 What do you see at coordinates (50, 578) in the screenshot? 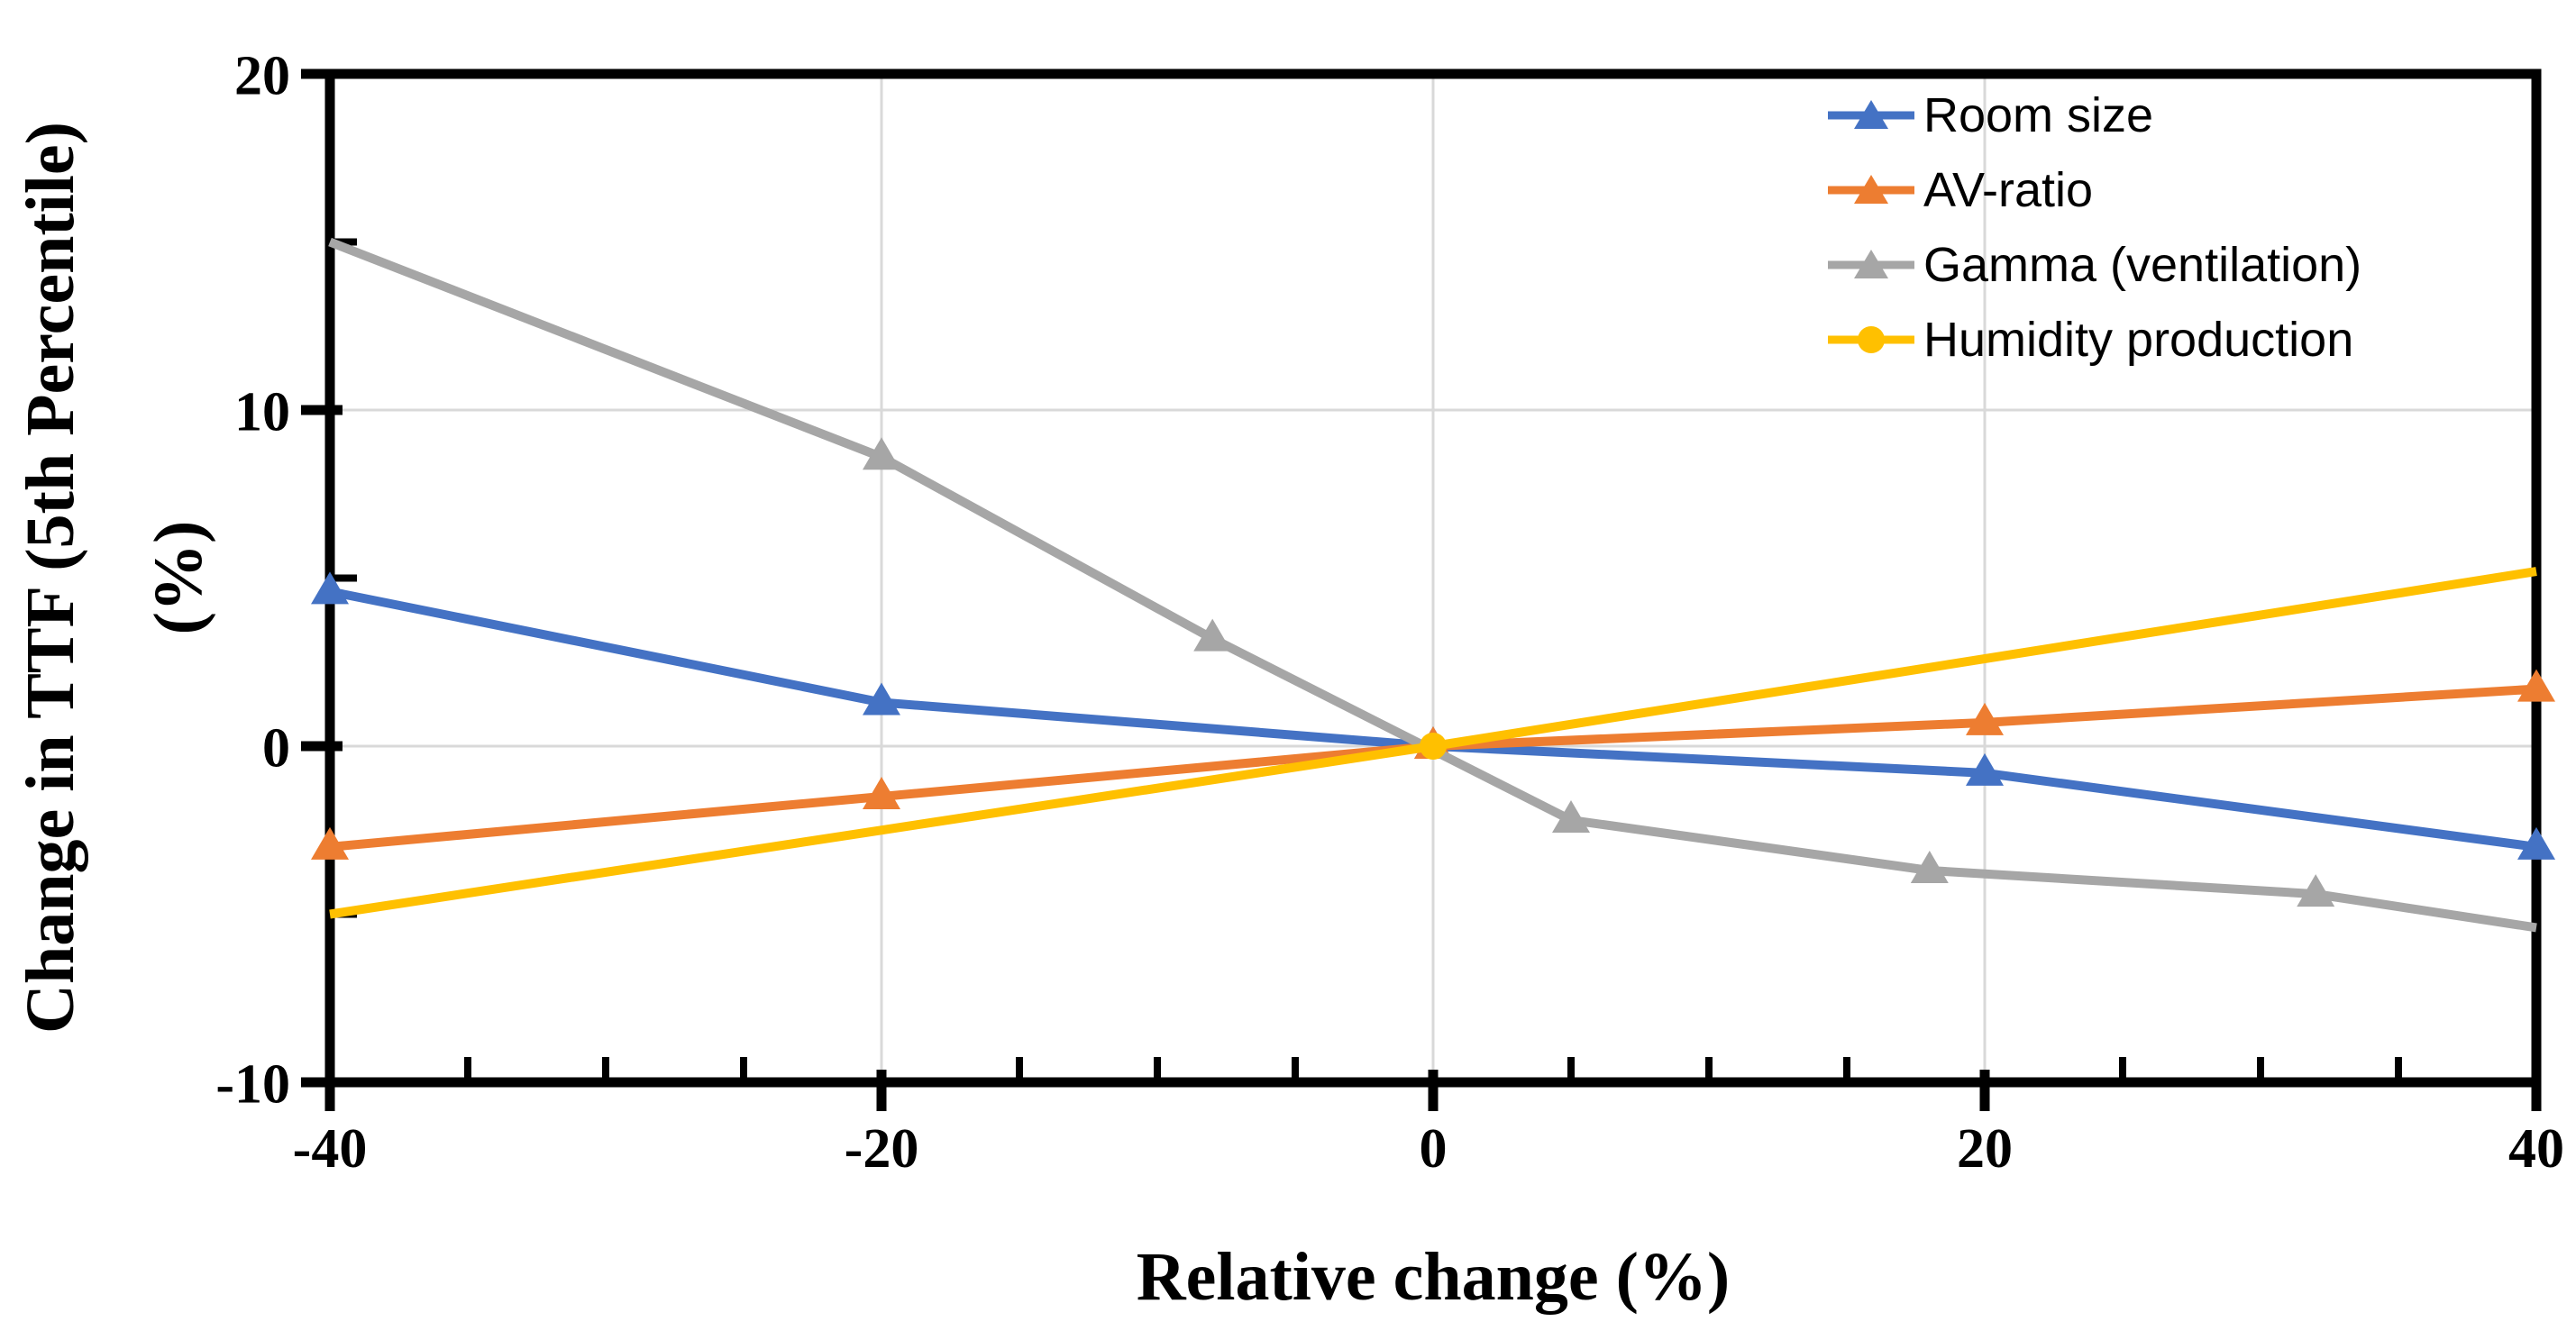
I see `y-axis-title: Change in TTF (5th Percentile)` at bounding box center [50, 578].